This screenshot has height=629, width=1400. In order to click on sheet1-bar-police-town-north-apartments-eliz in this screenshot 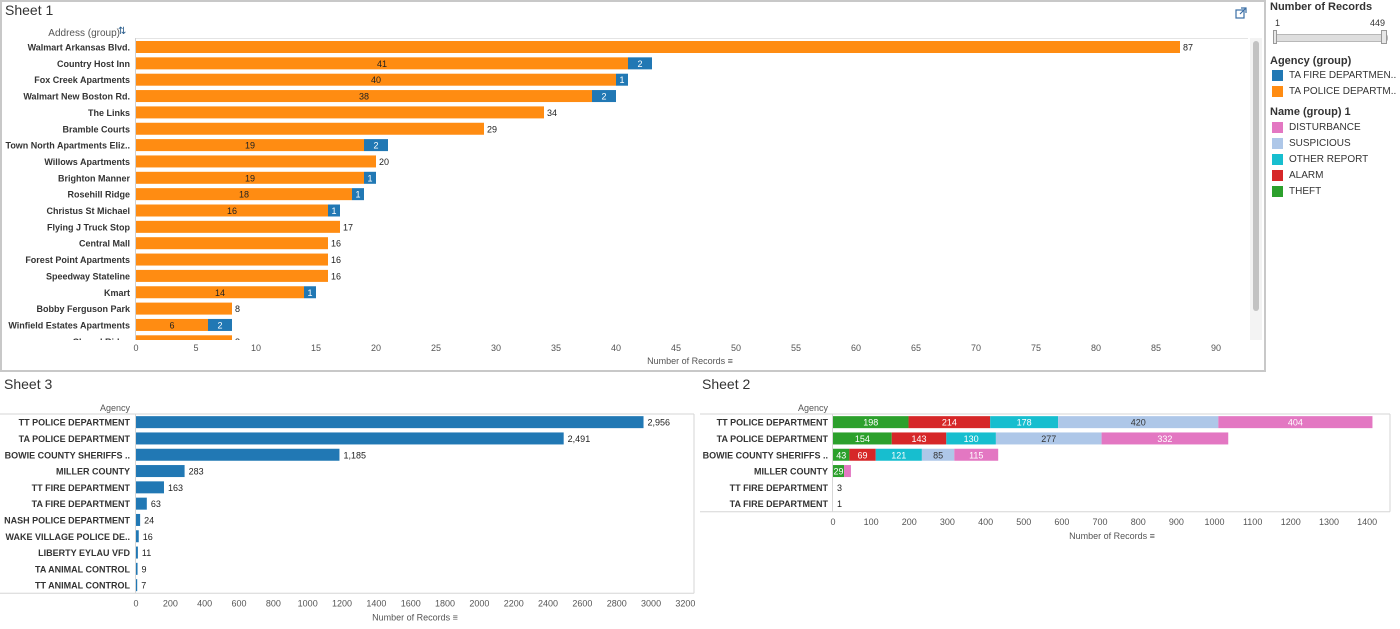, I will do `click(250, 145)`.